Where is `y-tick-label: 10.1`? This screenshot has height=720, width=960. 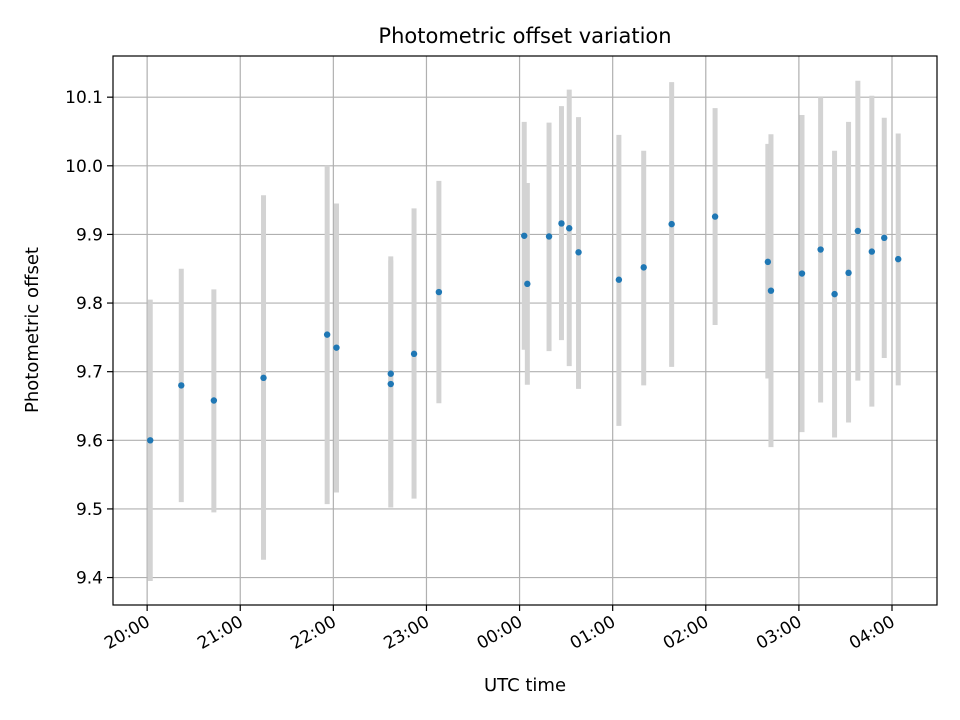
y-tick-label: 10.1 is located at coordinates (84, 98).